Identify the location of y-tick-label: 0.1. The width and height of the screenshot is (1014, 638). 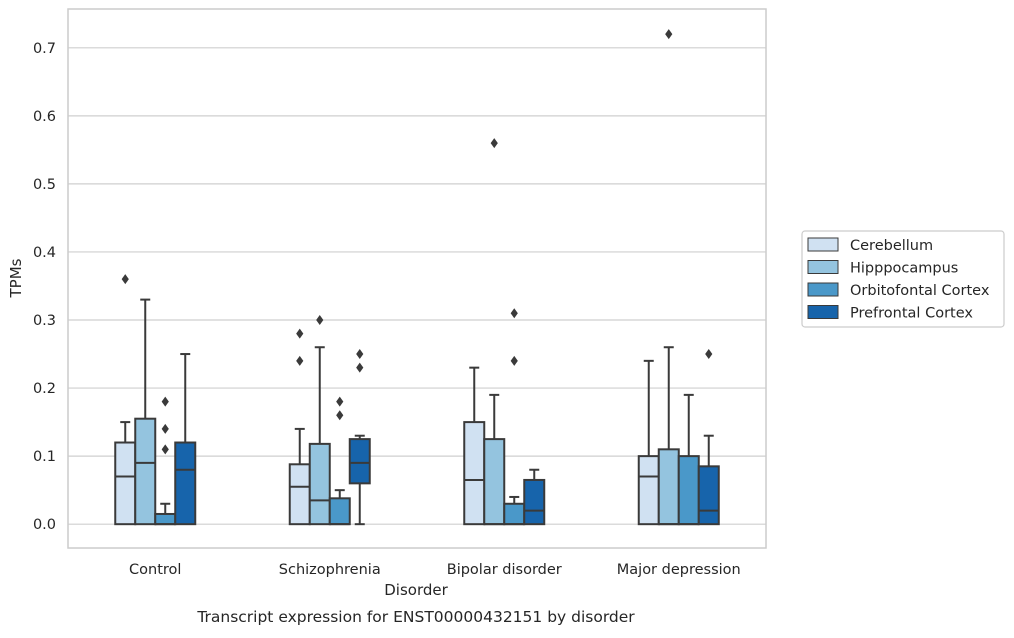
(44, 457).